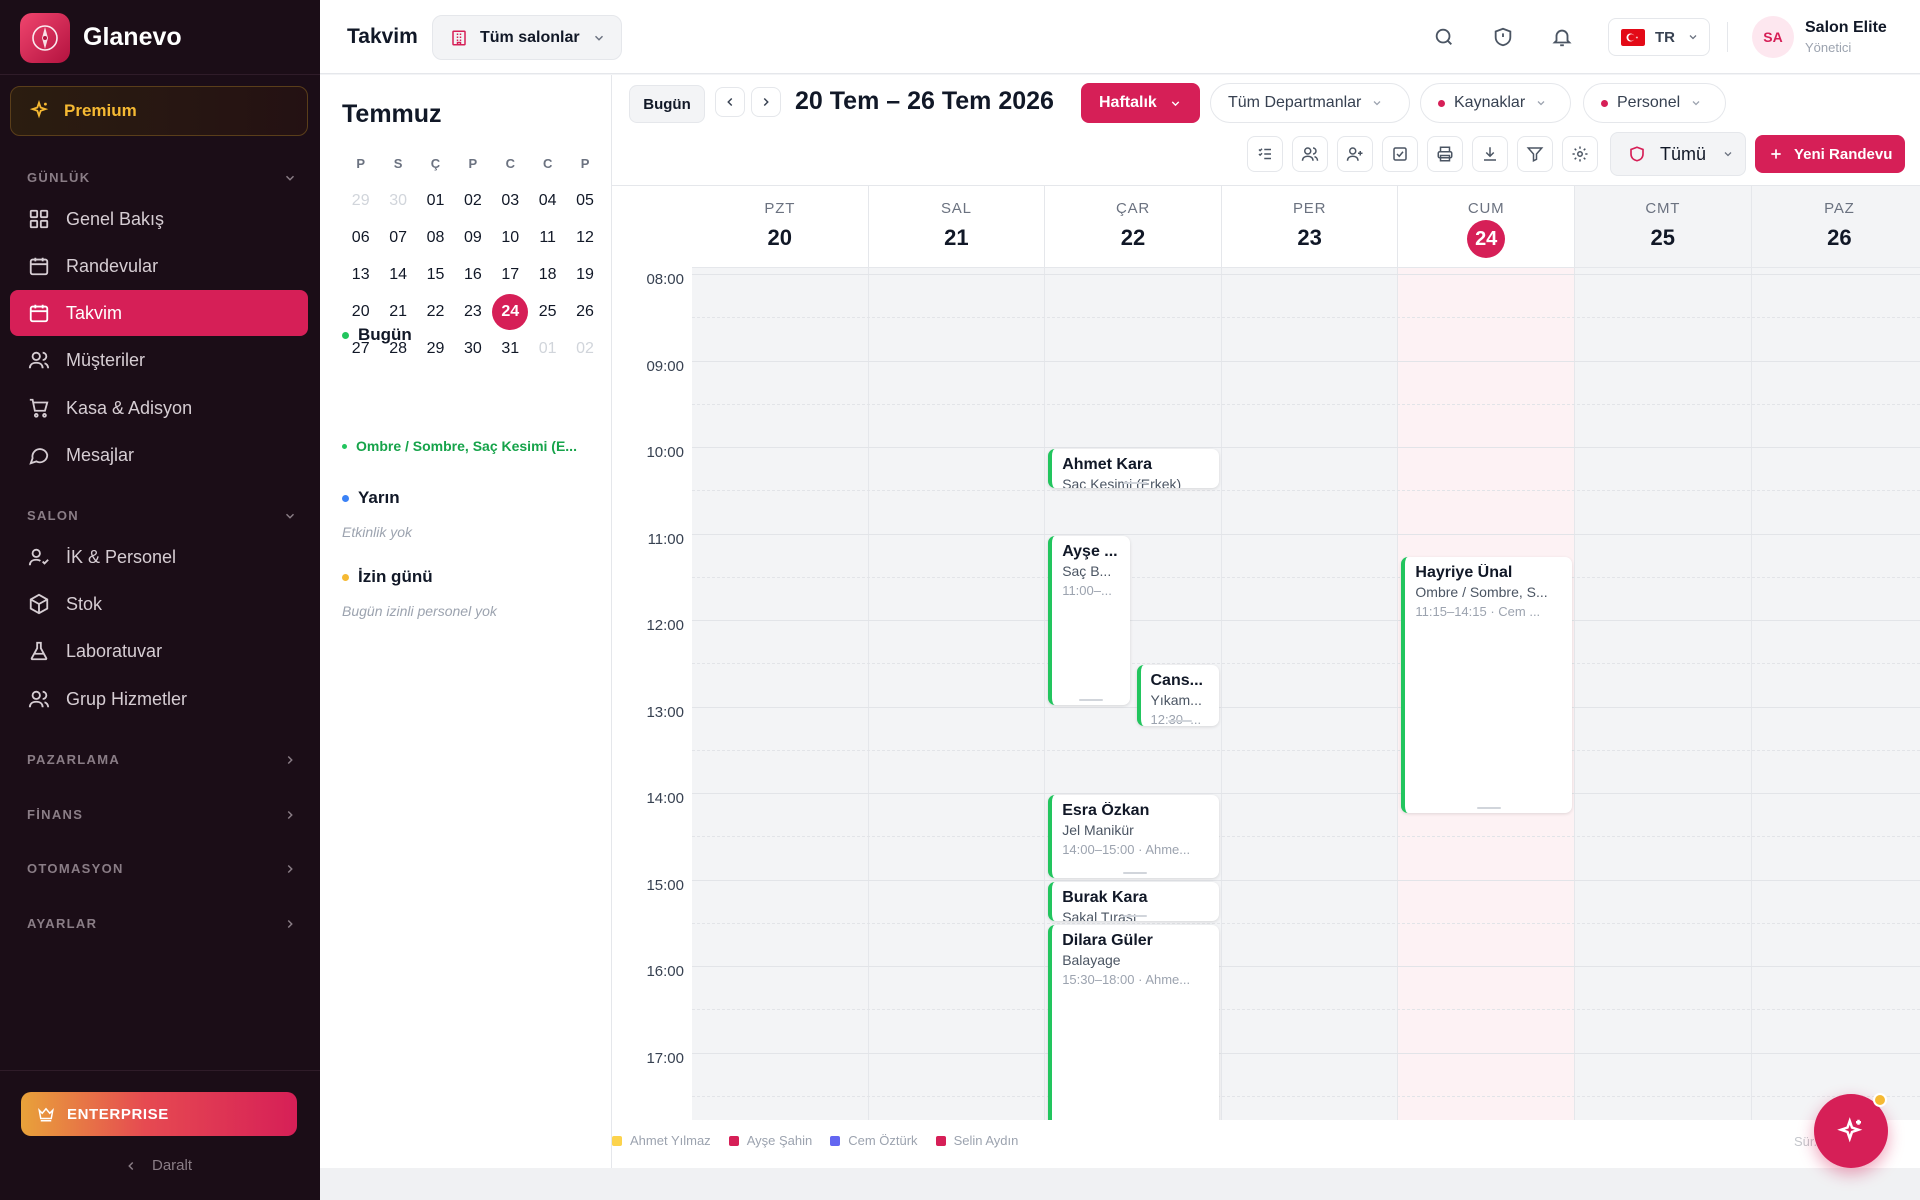 The height and width of the screenshot is (1200, 1920). I want to click on shield-alert-icon, so click(1503, 37).